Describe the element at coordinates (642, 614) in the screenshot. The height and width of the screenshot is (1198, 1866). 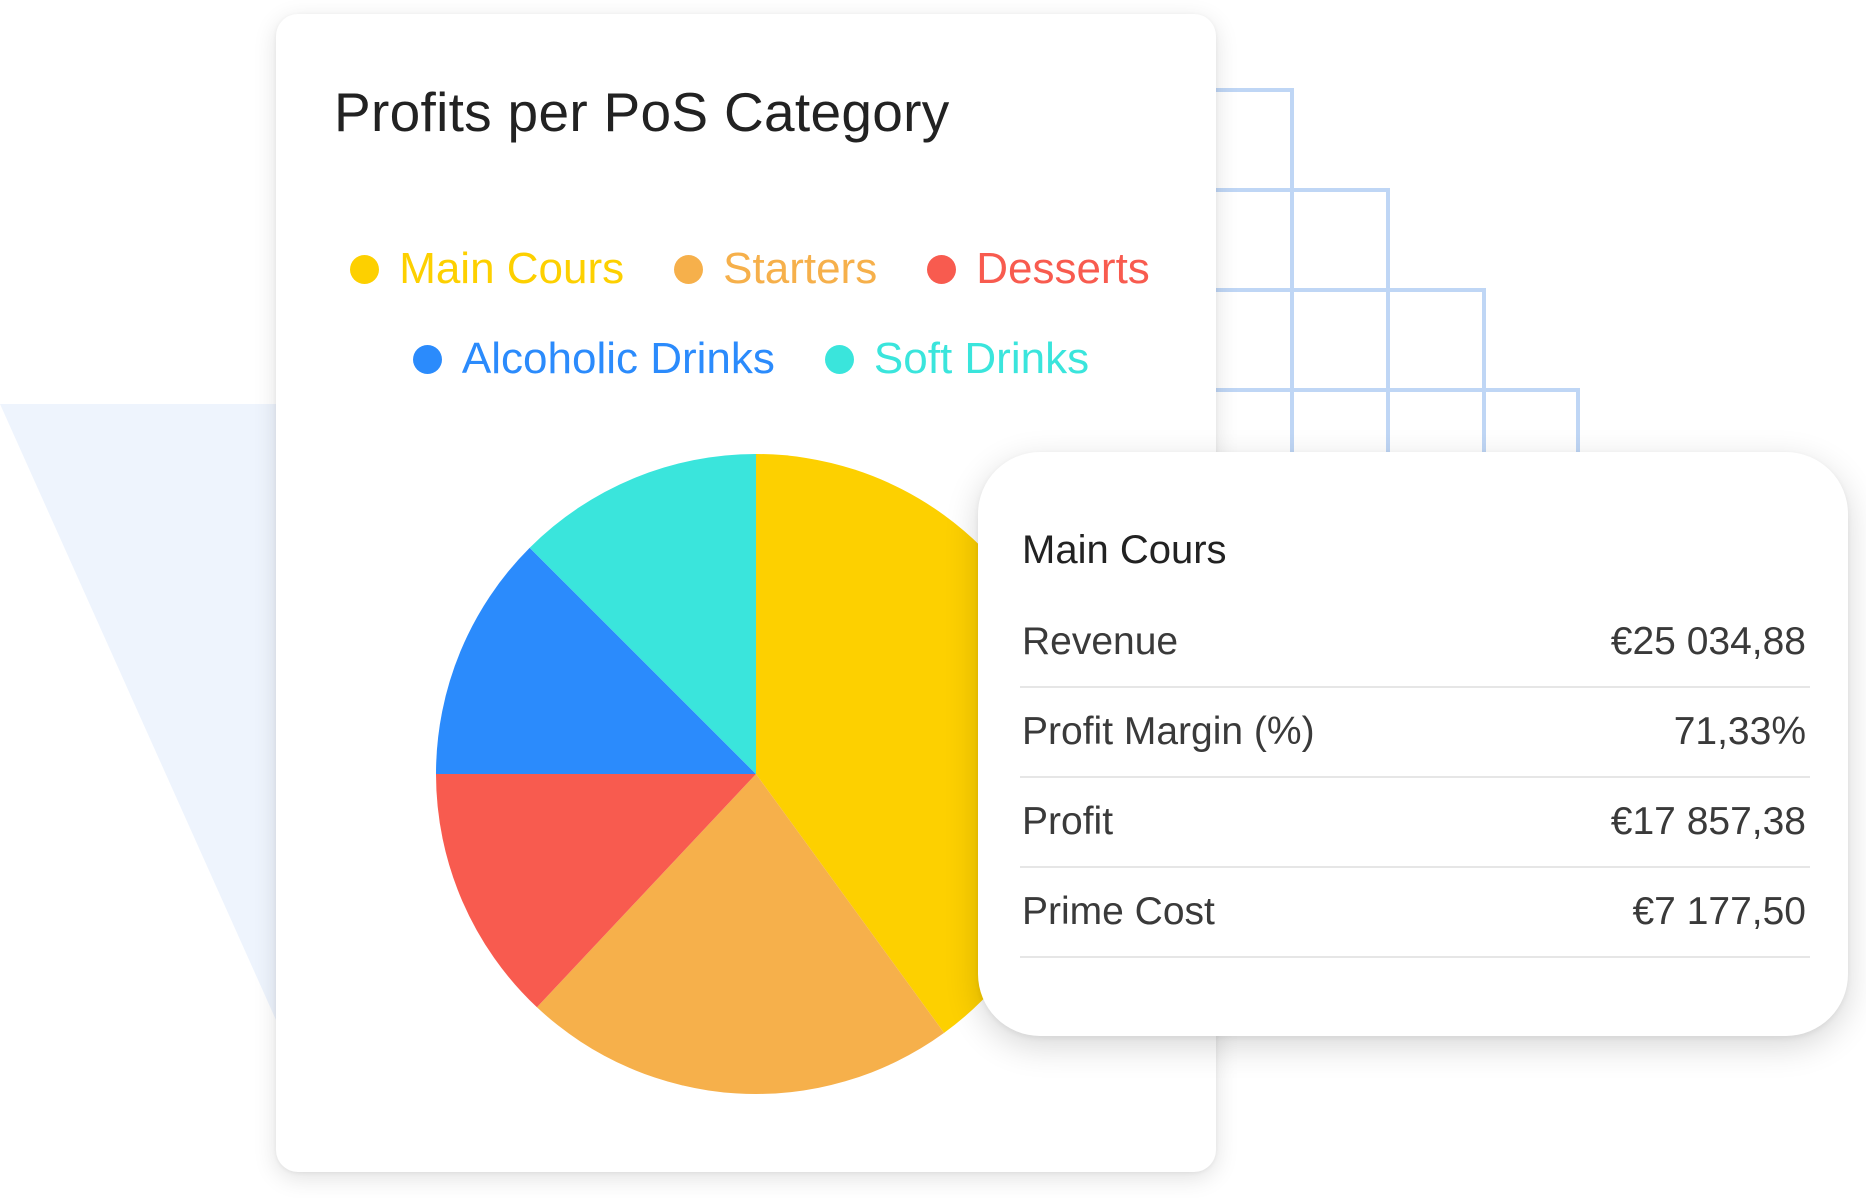
I see `pie-slice-soft-drinks` at that location.